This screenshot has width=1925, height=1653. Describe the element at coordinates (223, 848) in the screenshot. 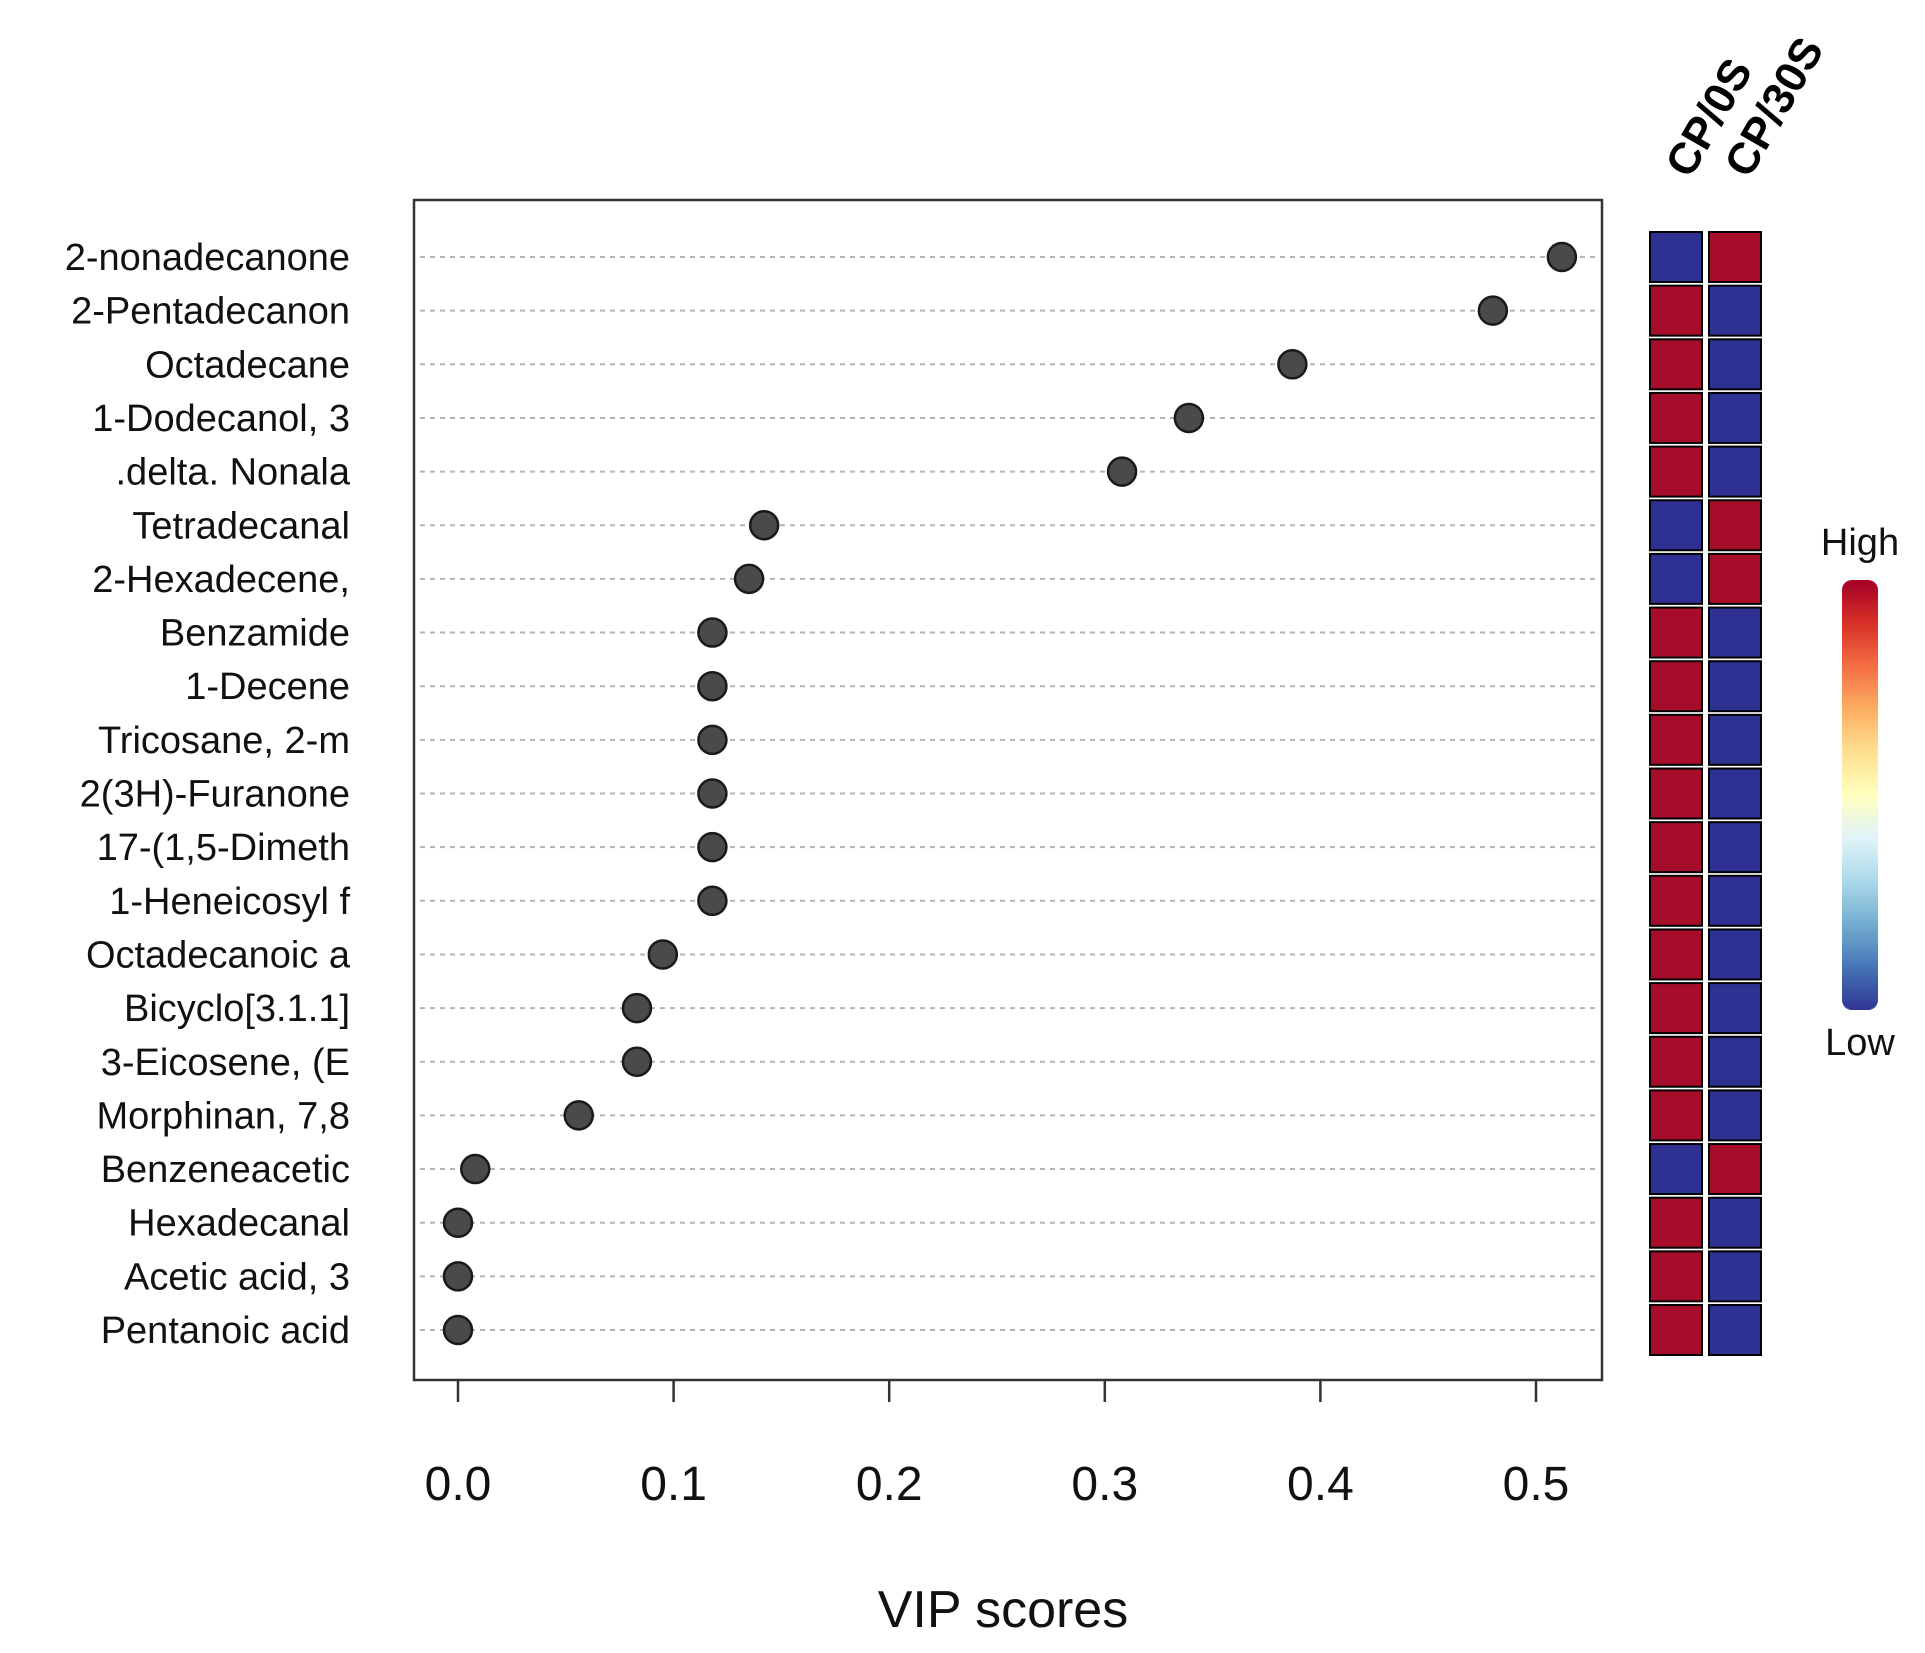

I see `category-label: 17-(1,5-Dimeth` at that location.